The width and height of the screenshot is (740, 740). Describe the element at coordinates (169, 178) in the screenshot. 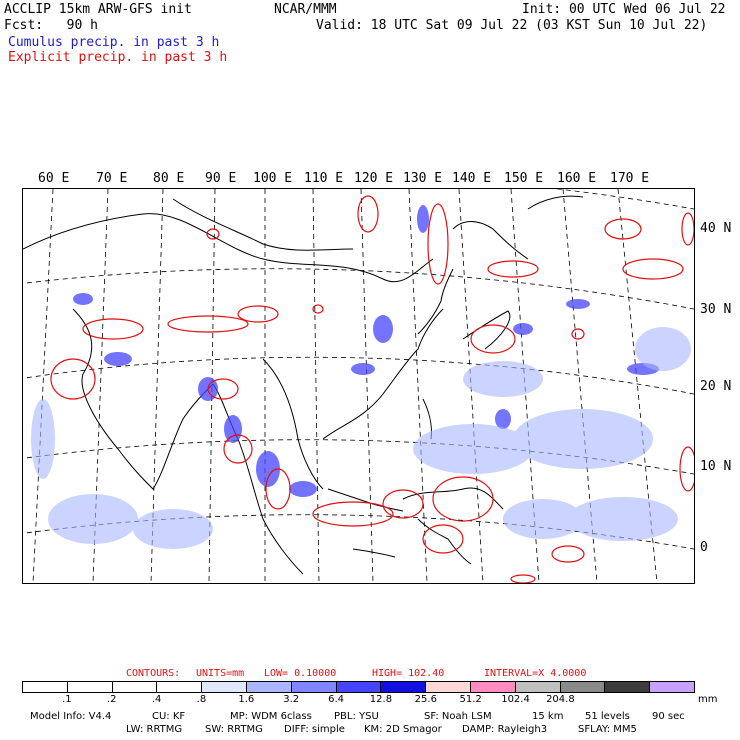

I see `lon-label: 80 E` at that location.